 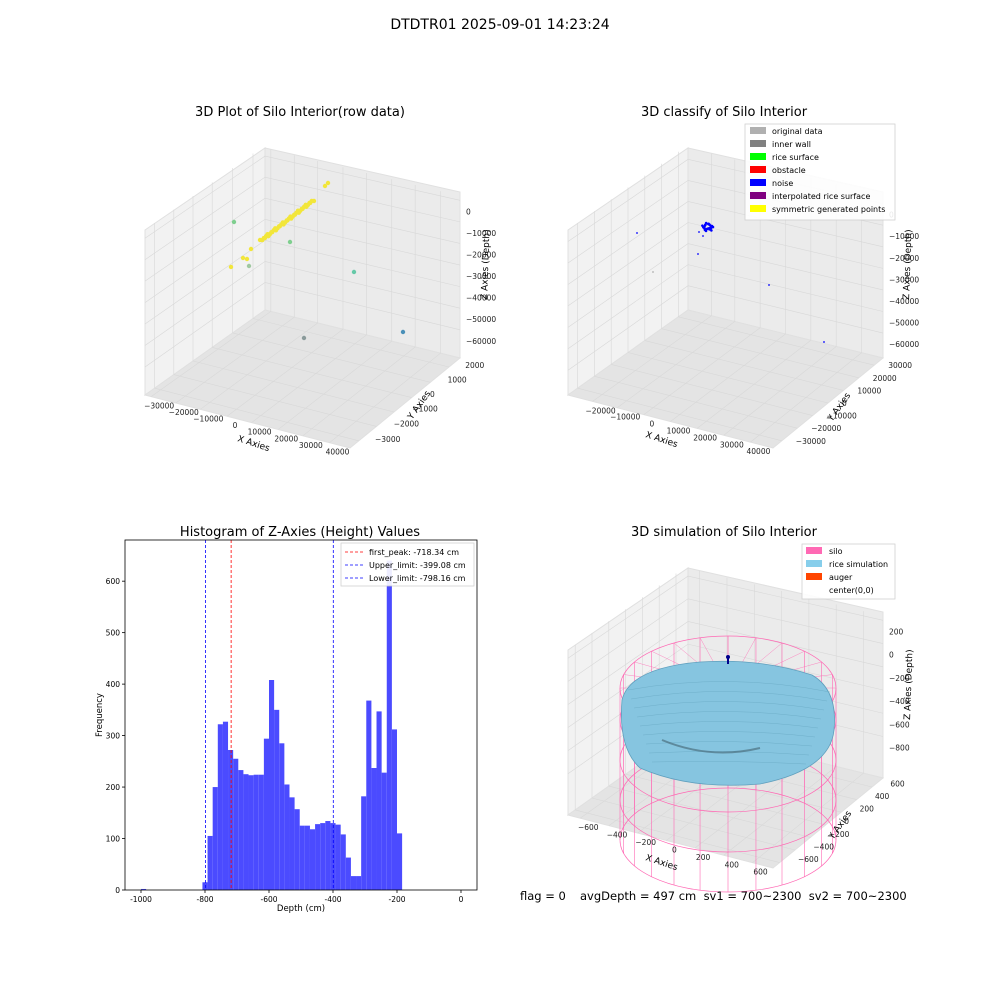 I want to click on legend-label: first_peak: -718.34 cm, so click(x=414, y=552).